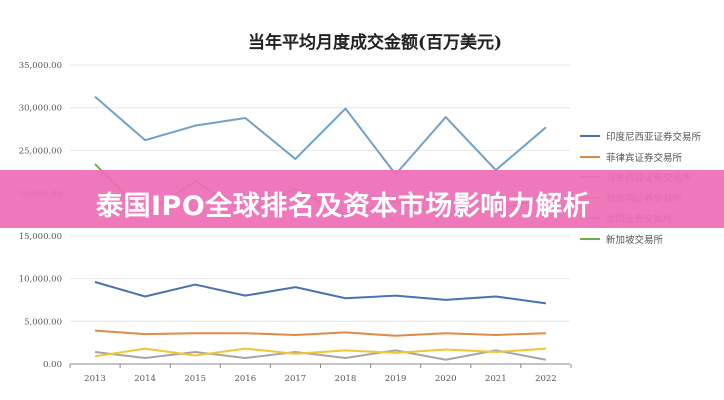 This screenshot has width=724, height=400. Describe the element at coordinates (245, 379) in the screenshot. I see `x-tick-label: 2016` at that location.